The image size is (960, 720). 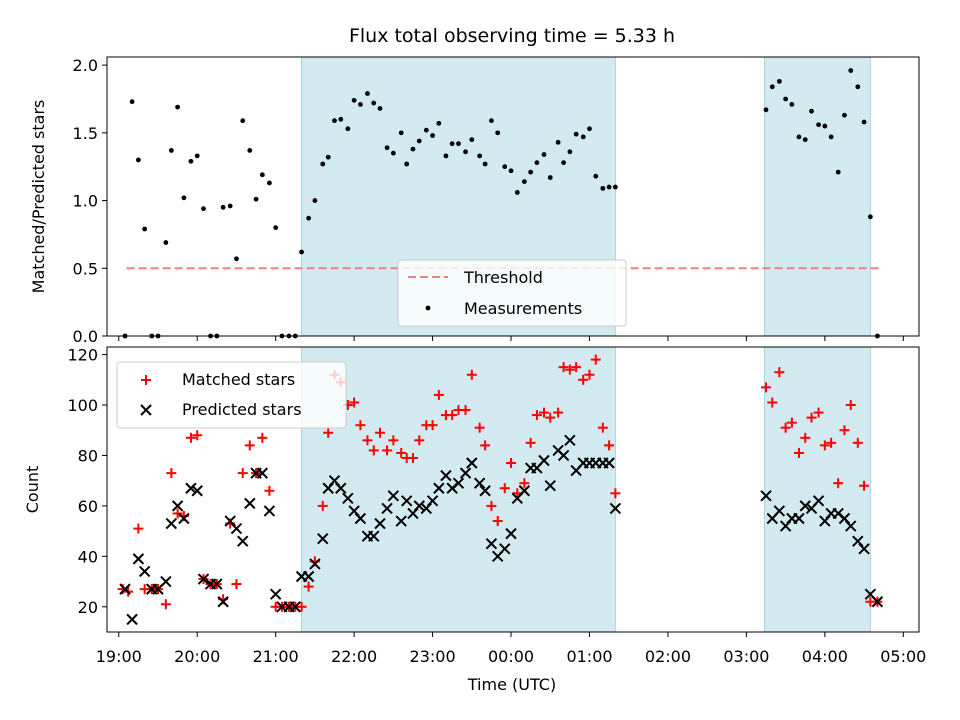 What do you see at coordinates (354, 656) in the screenshot?
I see `x-tick-label: 22:00` at bounding box center [354, 656].